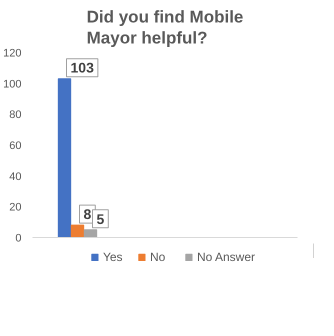 This screenshot has height=336, width=334. Describe the element at coordinates (82, 68) in the screenshot. I see `data-label: 103` at that location.